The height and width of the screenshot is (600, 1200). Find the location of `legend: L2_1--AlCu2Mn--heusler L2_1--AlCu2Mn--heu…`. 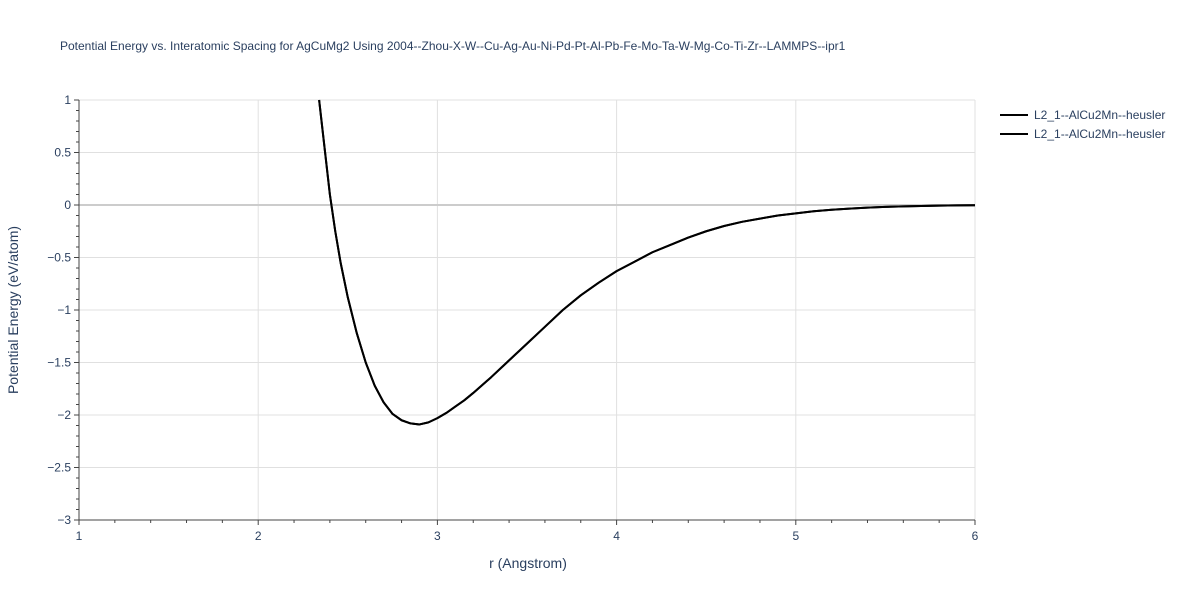

legend: L2_1--AlCu2Mn--heusler L2_1--AlCu2Mn--heu… is located at coordinates (1082, 124).